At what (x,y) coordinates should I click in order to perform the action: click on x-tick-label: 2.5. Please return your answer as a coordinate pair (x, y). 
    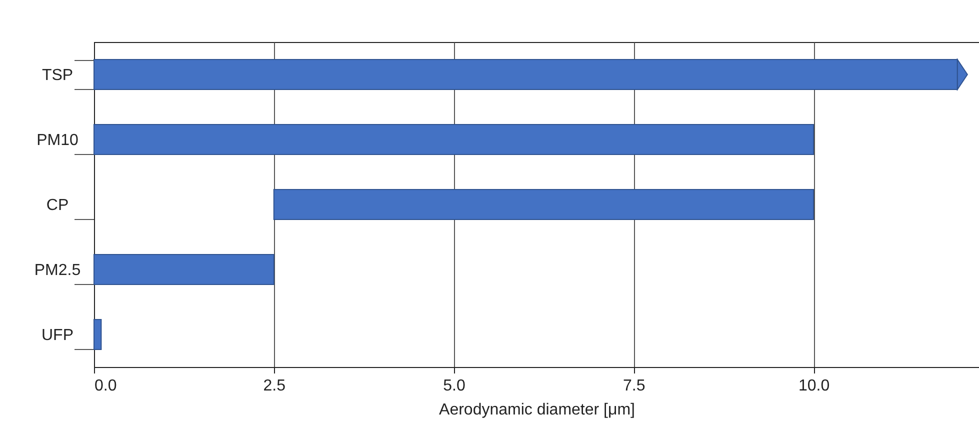
    Looking at the image, I should click on (274, 386).